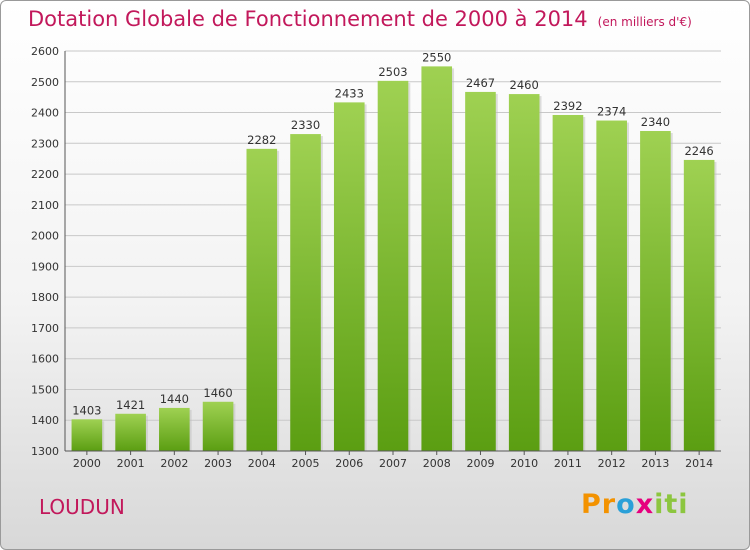  Describe the element at coordinates (349, 93) in the screenshot. I see `bar-value-label: 2433` at that location.